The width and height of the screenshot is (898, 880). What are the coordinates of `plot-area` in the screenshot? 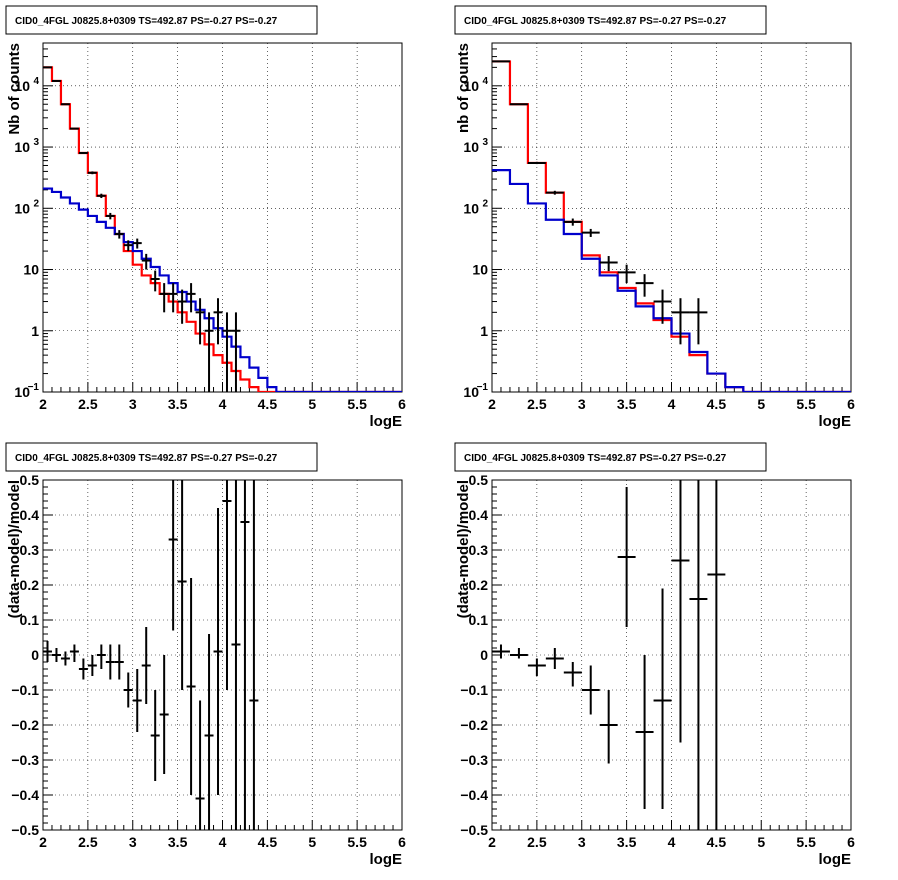 It's located at (150, 655).